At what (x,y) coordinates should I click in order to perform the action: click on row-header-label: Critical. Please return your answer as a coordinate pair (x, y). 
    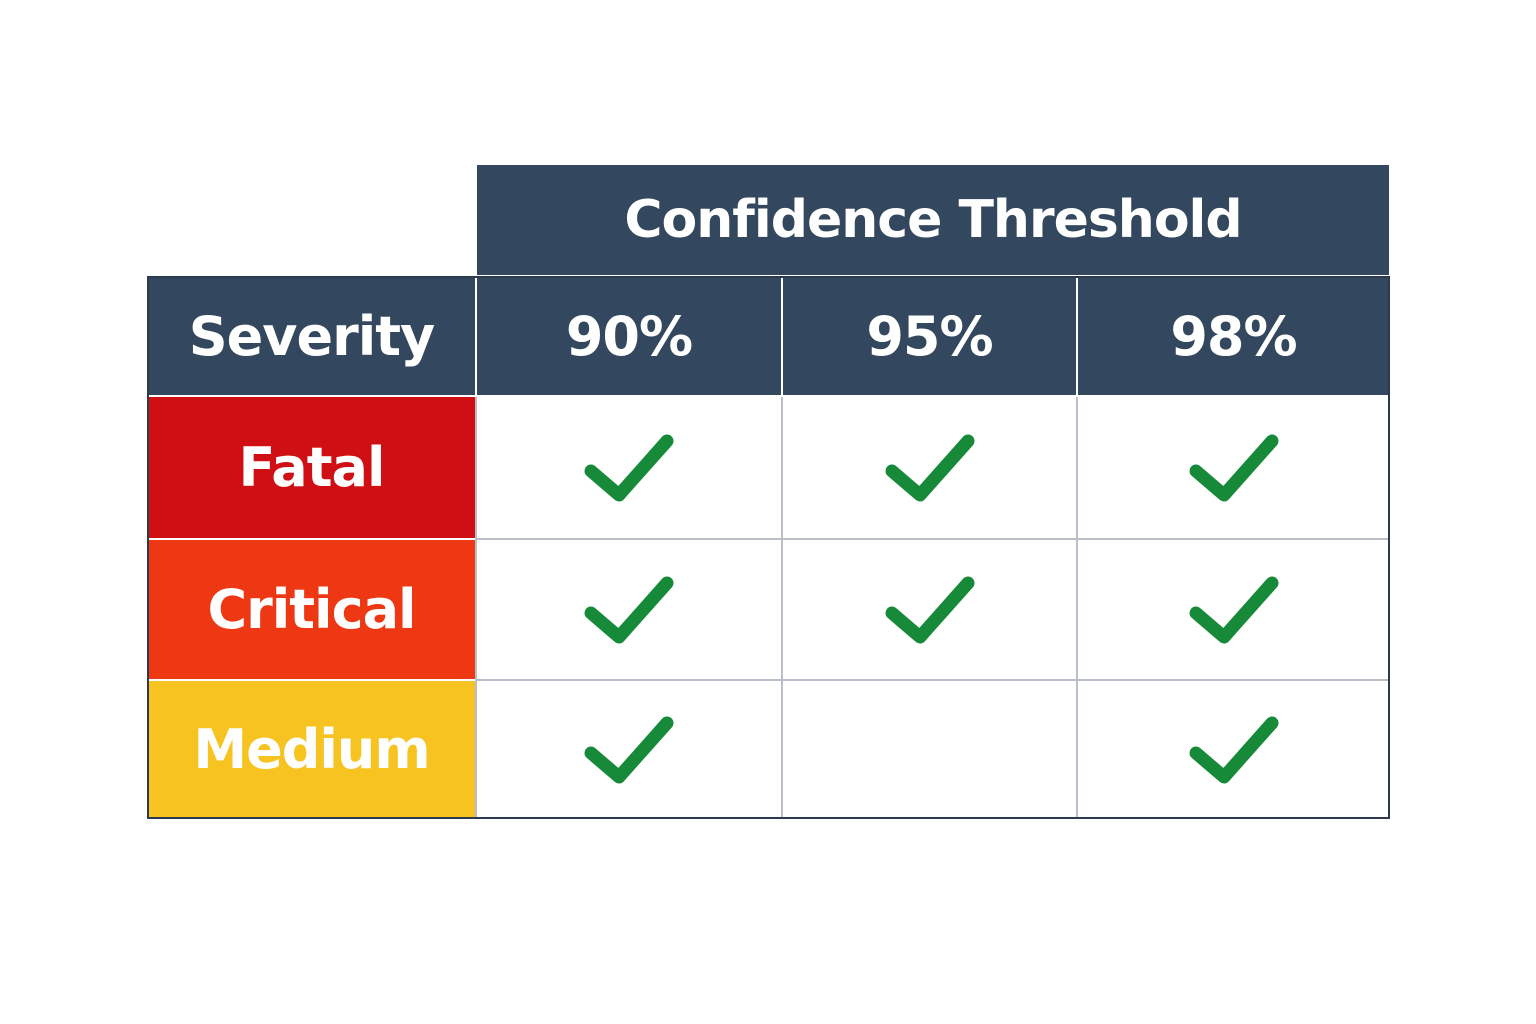
    Looking at the image, I should click on (311, 609).